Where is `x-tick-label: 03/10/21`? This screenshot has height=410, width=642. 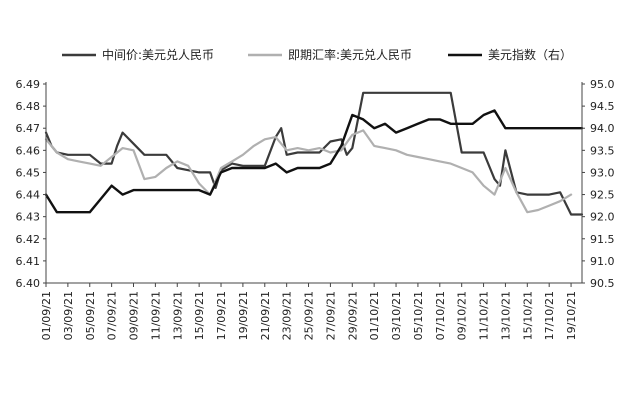
x-tick-label: 03/10/21 is located at coordinates (396, 315).